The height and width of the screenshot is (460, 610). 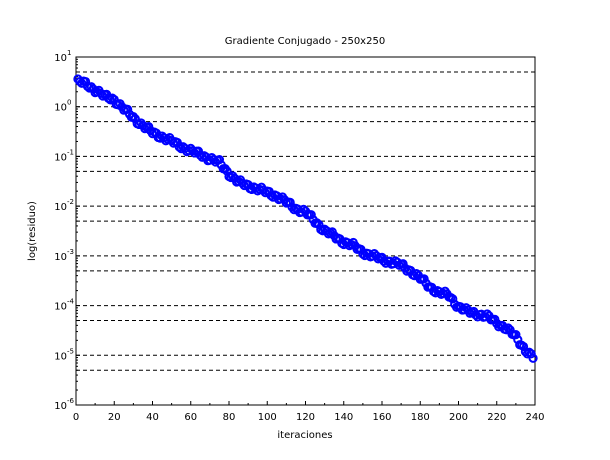 I want to click on x-tick-label: 100, so click(x=267, y=417).